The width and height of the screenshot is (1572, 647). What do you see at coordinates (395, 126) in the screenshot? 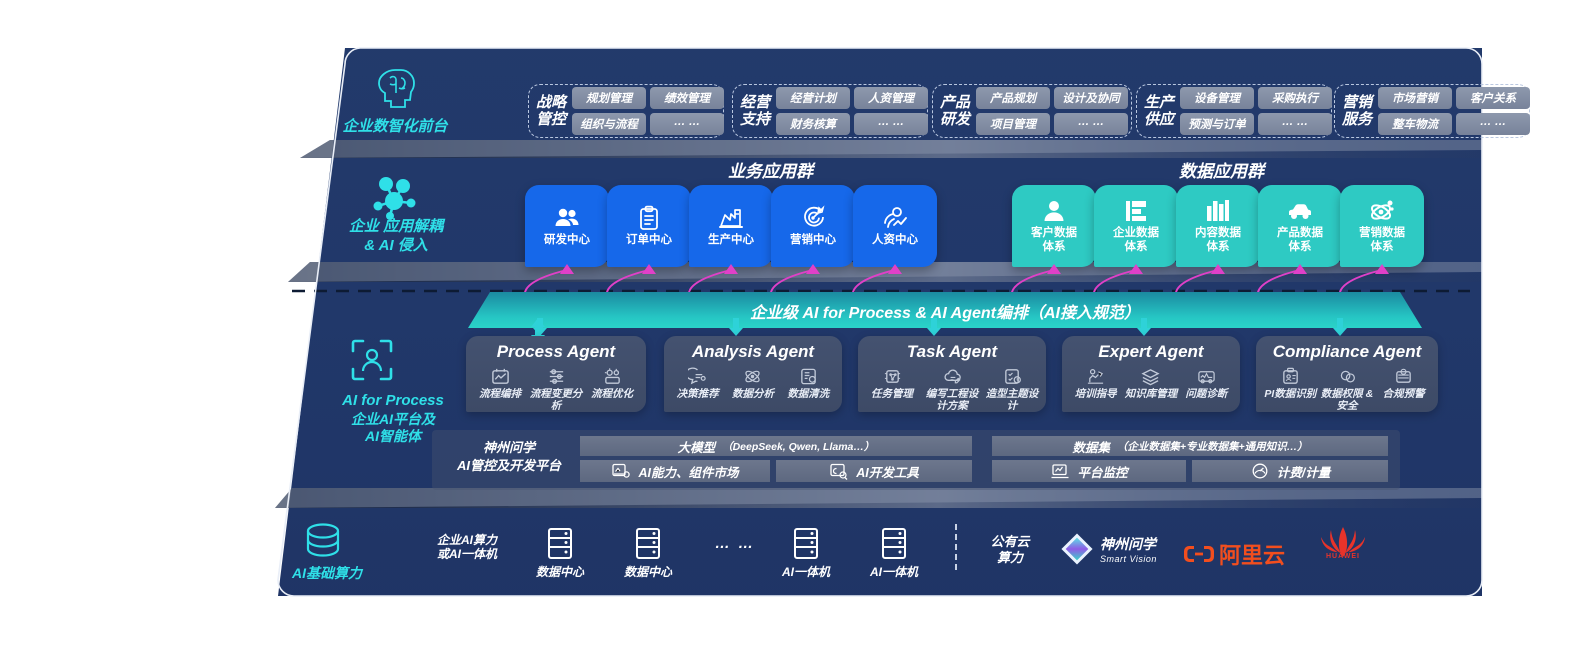
I see `rail-label-front: 企业数智化前台` at bounding box center [395, 126].